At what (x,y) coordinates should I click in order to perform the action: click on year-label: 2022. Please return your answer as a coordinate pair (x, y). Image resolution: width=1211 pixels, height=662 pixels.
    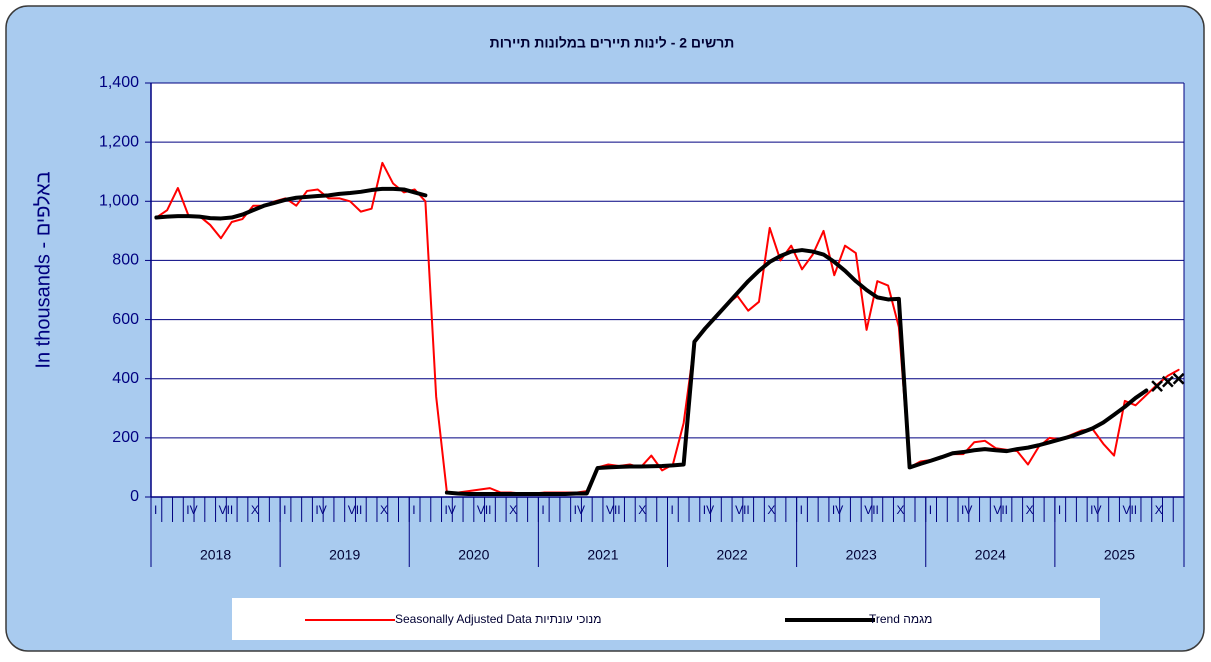
    Looking at the image, I should click on (731, 555).